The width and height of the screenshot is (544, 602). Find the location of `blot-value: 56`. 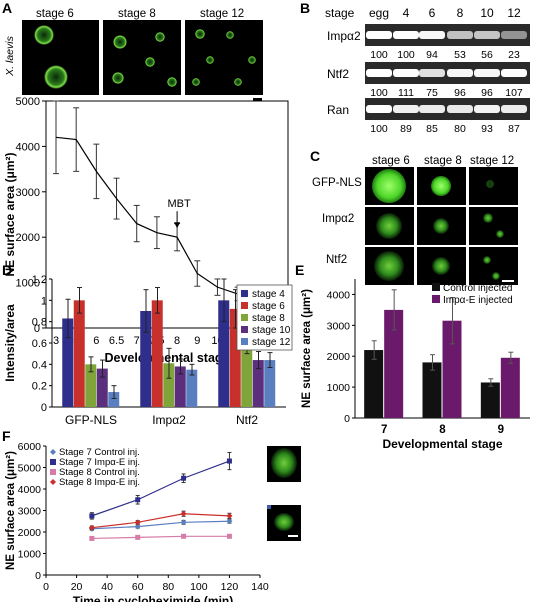

blot-value: 56 is located at coordinates (487, 55).